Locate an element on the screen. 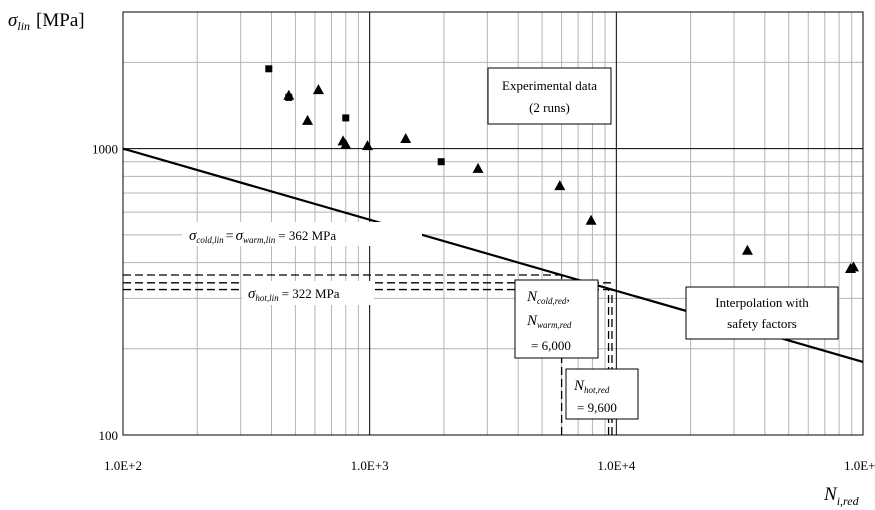  sigma-hot-annotation: σhot,lin = 322 MPa is located at coordinates (294, 294).